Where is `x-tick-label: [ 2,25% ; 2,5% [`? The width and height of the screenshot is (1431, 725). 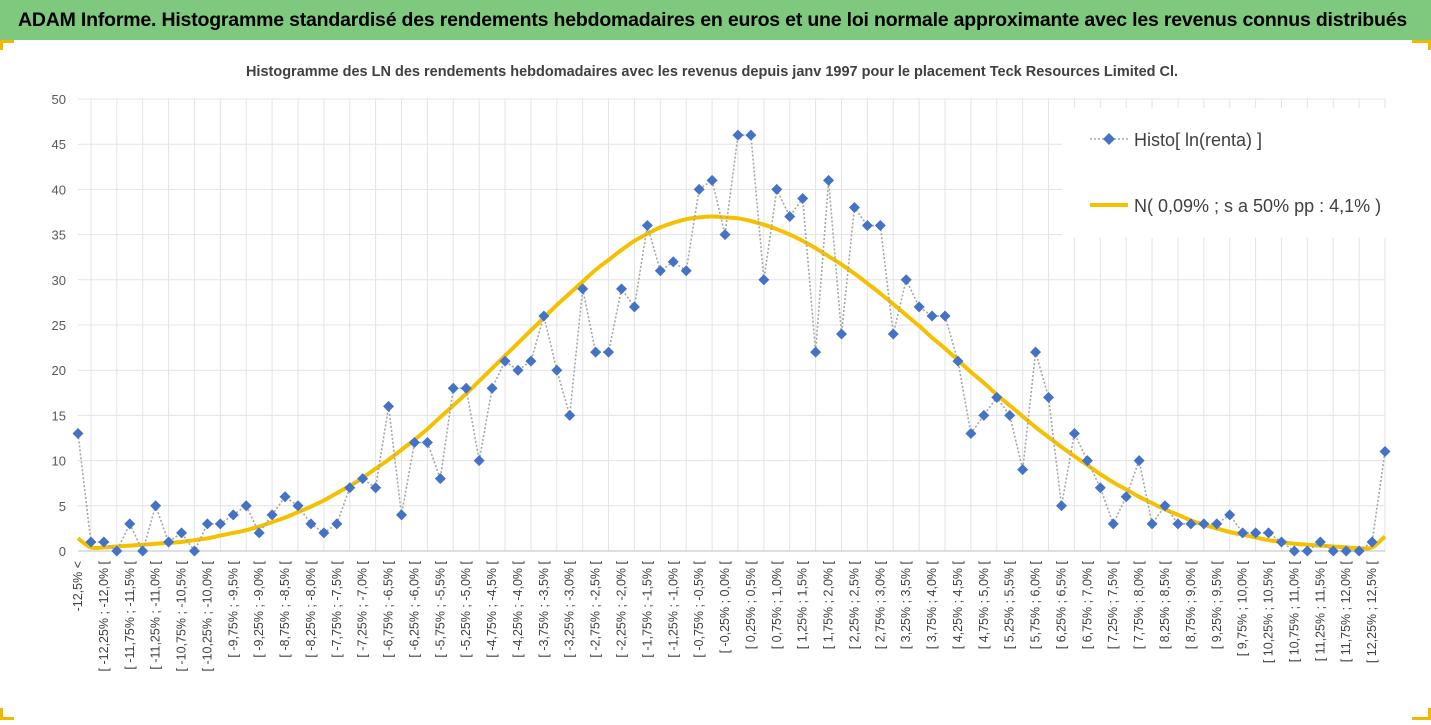
x-tick-label: [ 2,25% ; 2,5% [ is located at coordinates (854, 604).